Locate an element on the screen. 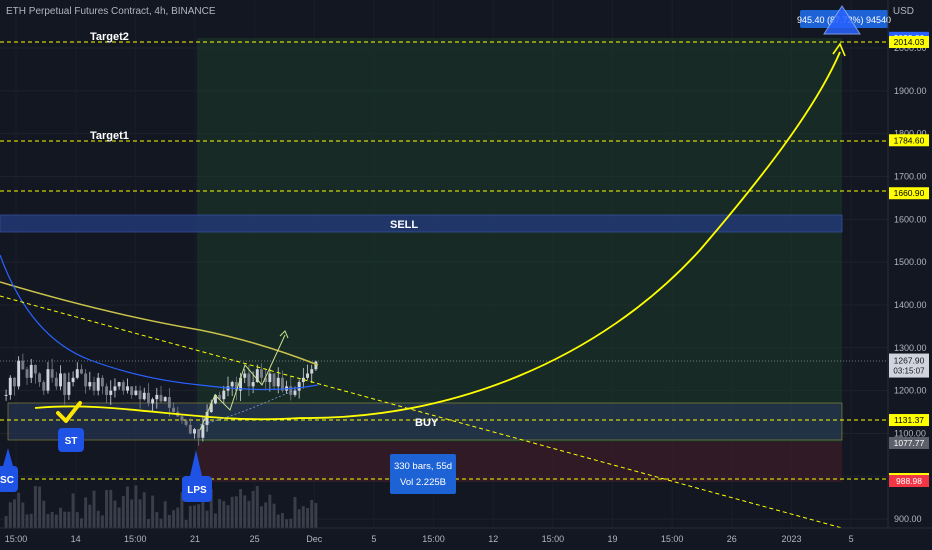  buy-label: BUY is located at coordinates (427, 423).